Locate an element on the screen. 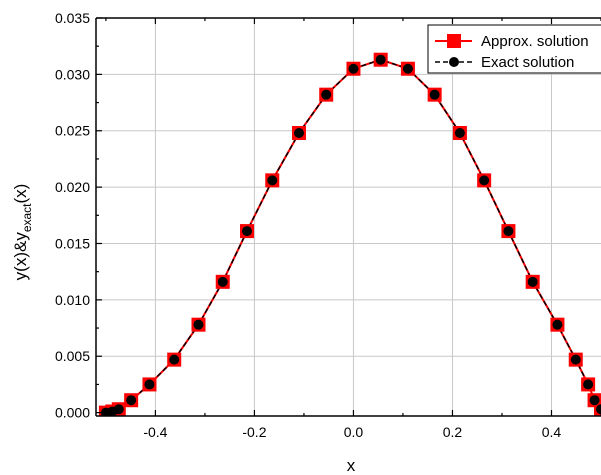  legend-marker-circle is located at coordinates (454, 62).